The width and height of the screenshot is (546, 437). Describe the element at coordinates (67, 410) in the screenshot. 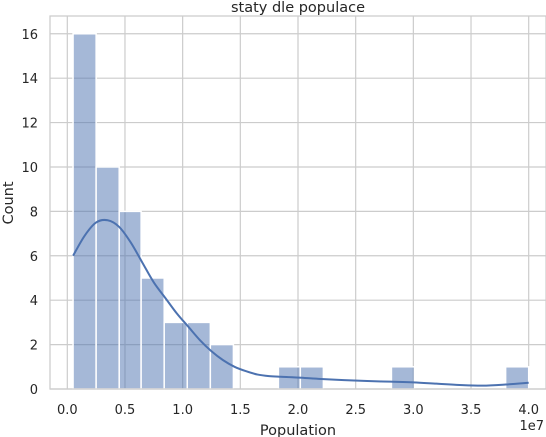

I see `x-tick-label: 0.0` at that location.